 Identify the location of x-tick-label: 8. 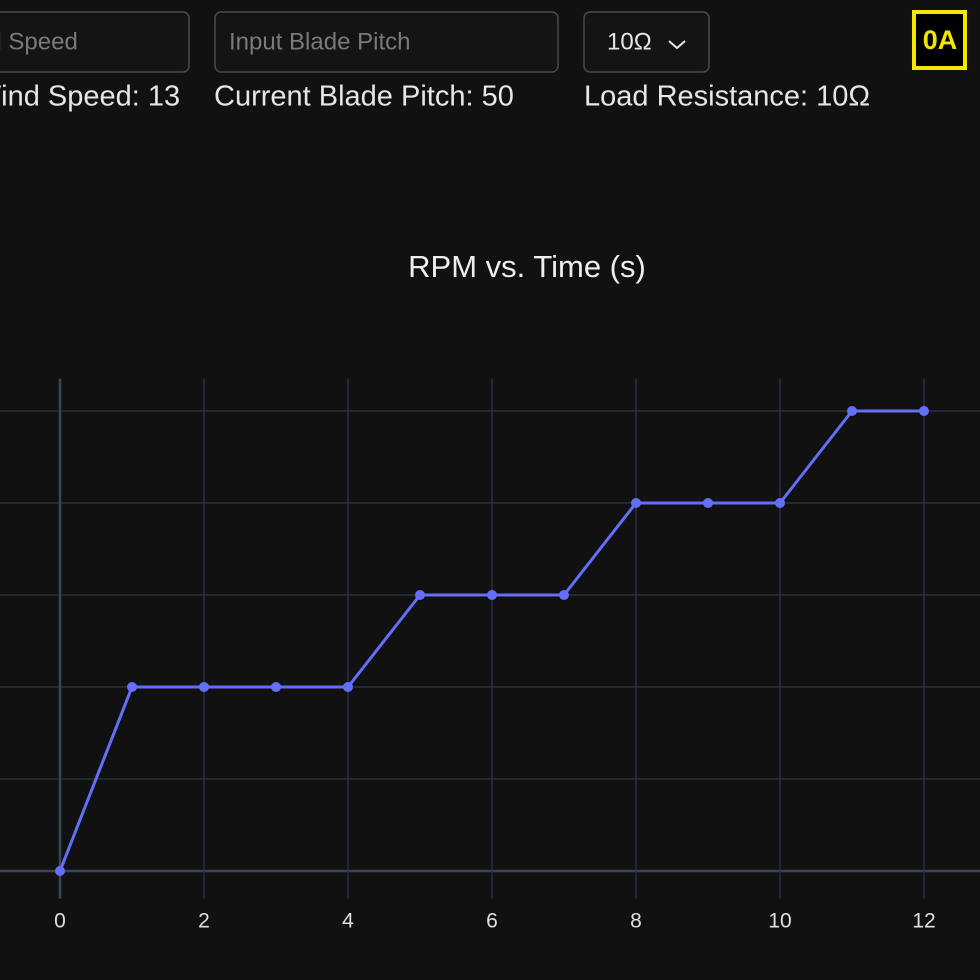
(636, 921).